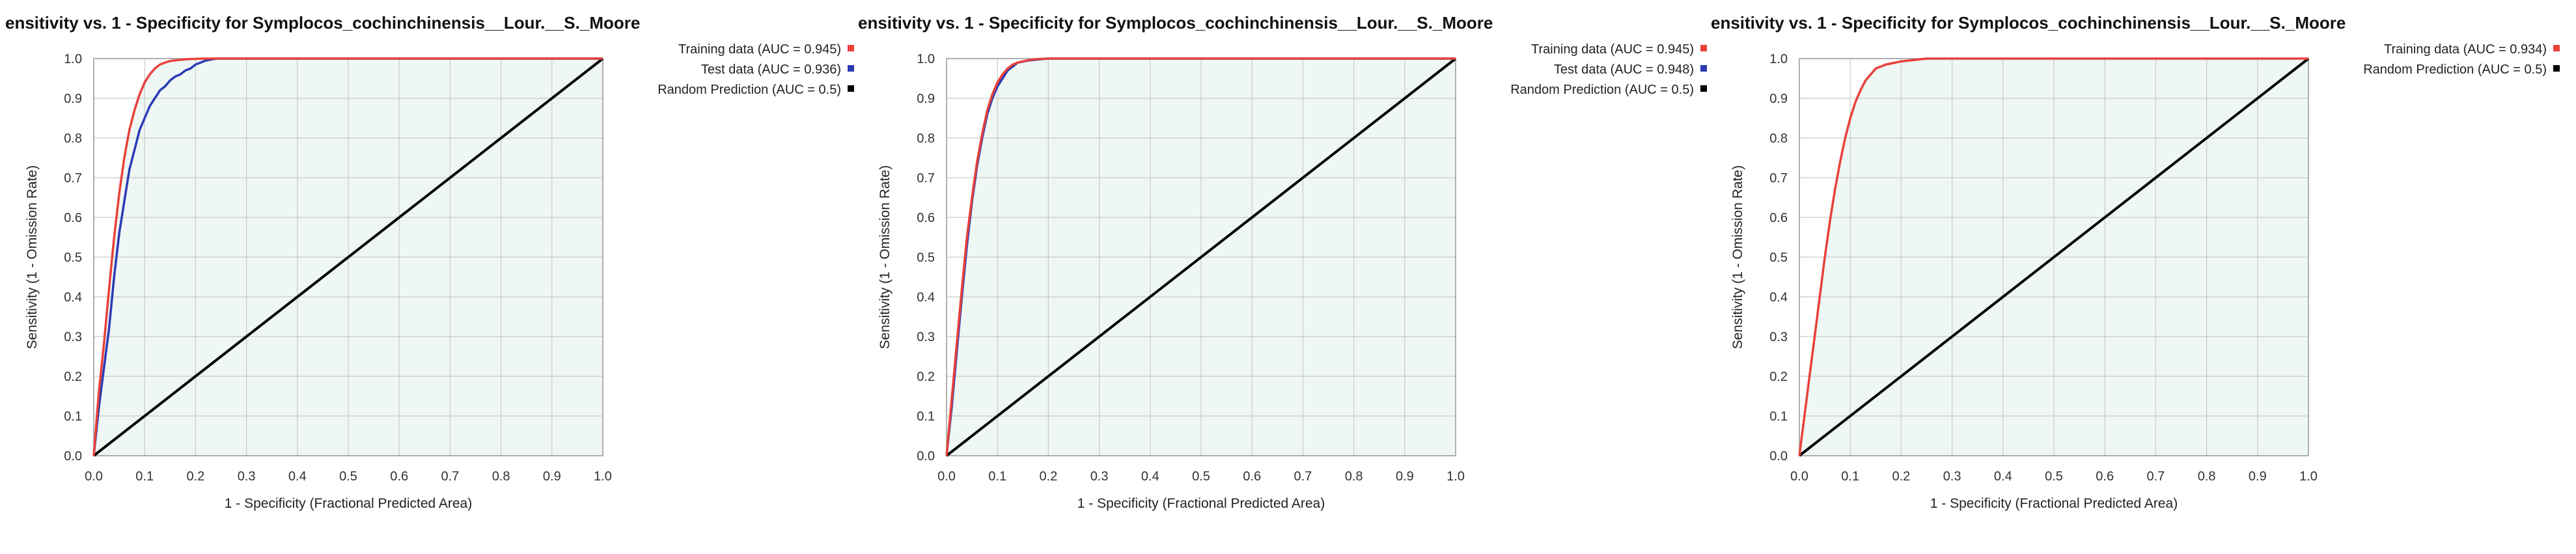 The image size is (2576, 554). I want to click on legend-label: Test data (AUC = 0.936), so click(771, 70).